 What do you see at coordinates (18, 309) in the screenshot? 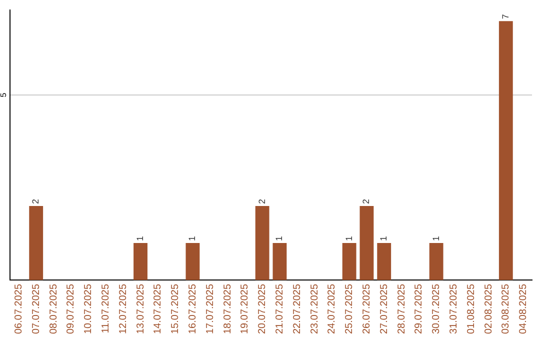
I see `x-tick-label: 06.07.2025` at bounding box center [18, 309].